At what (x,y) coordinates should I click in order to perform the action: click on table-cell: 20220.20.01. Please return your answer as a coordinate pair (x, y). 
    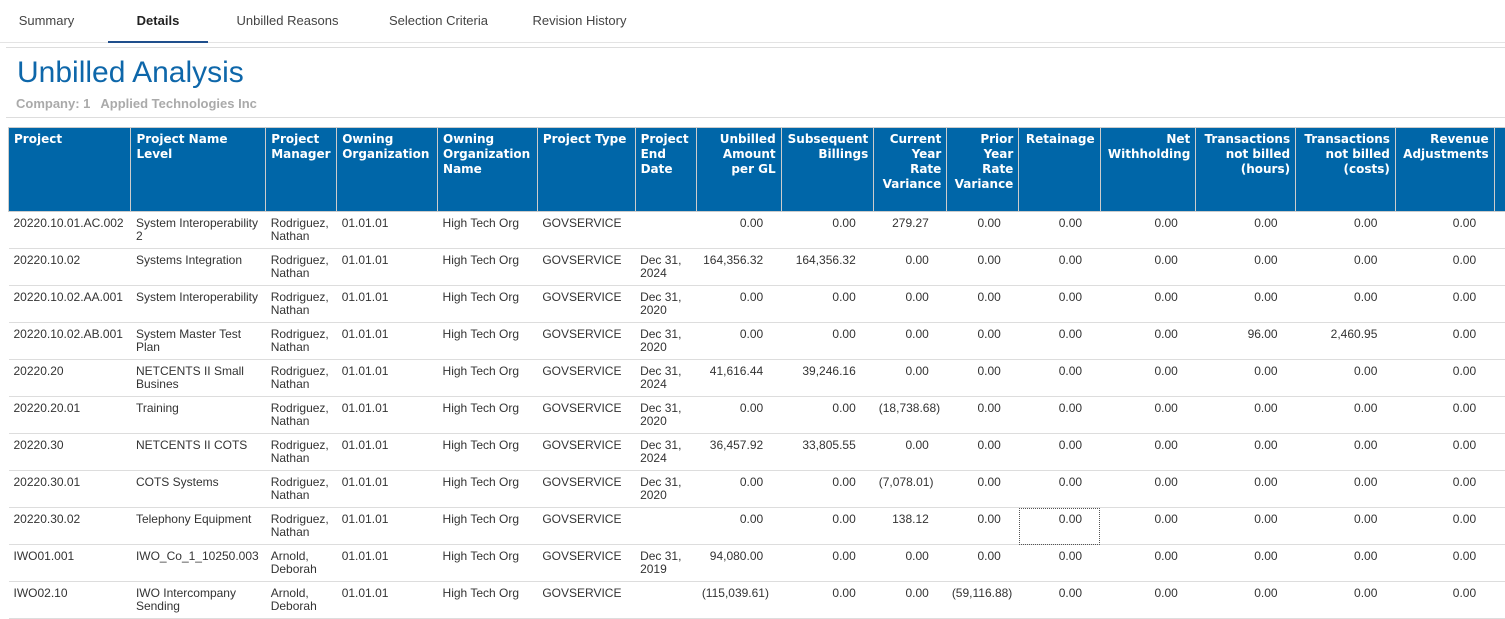
    Looking at the image, I should click on (70, 415).